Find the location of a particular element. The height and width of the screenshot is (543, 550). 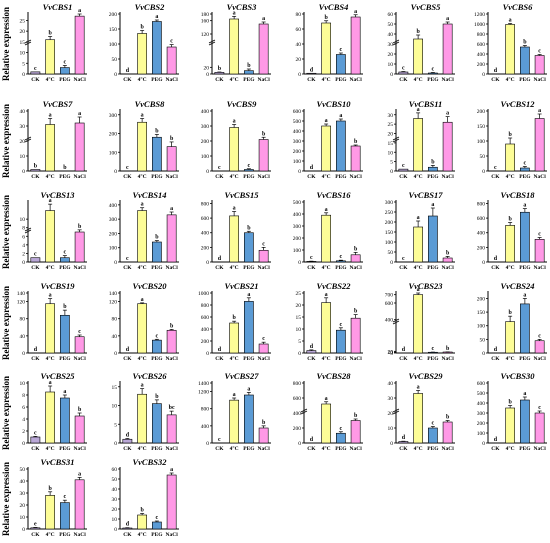

chart-title: VvCBS25 is located at coordinates (57, 376).